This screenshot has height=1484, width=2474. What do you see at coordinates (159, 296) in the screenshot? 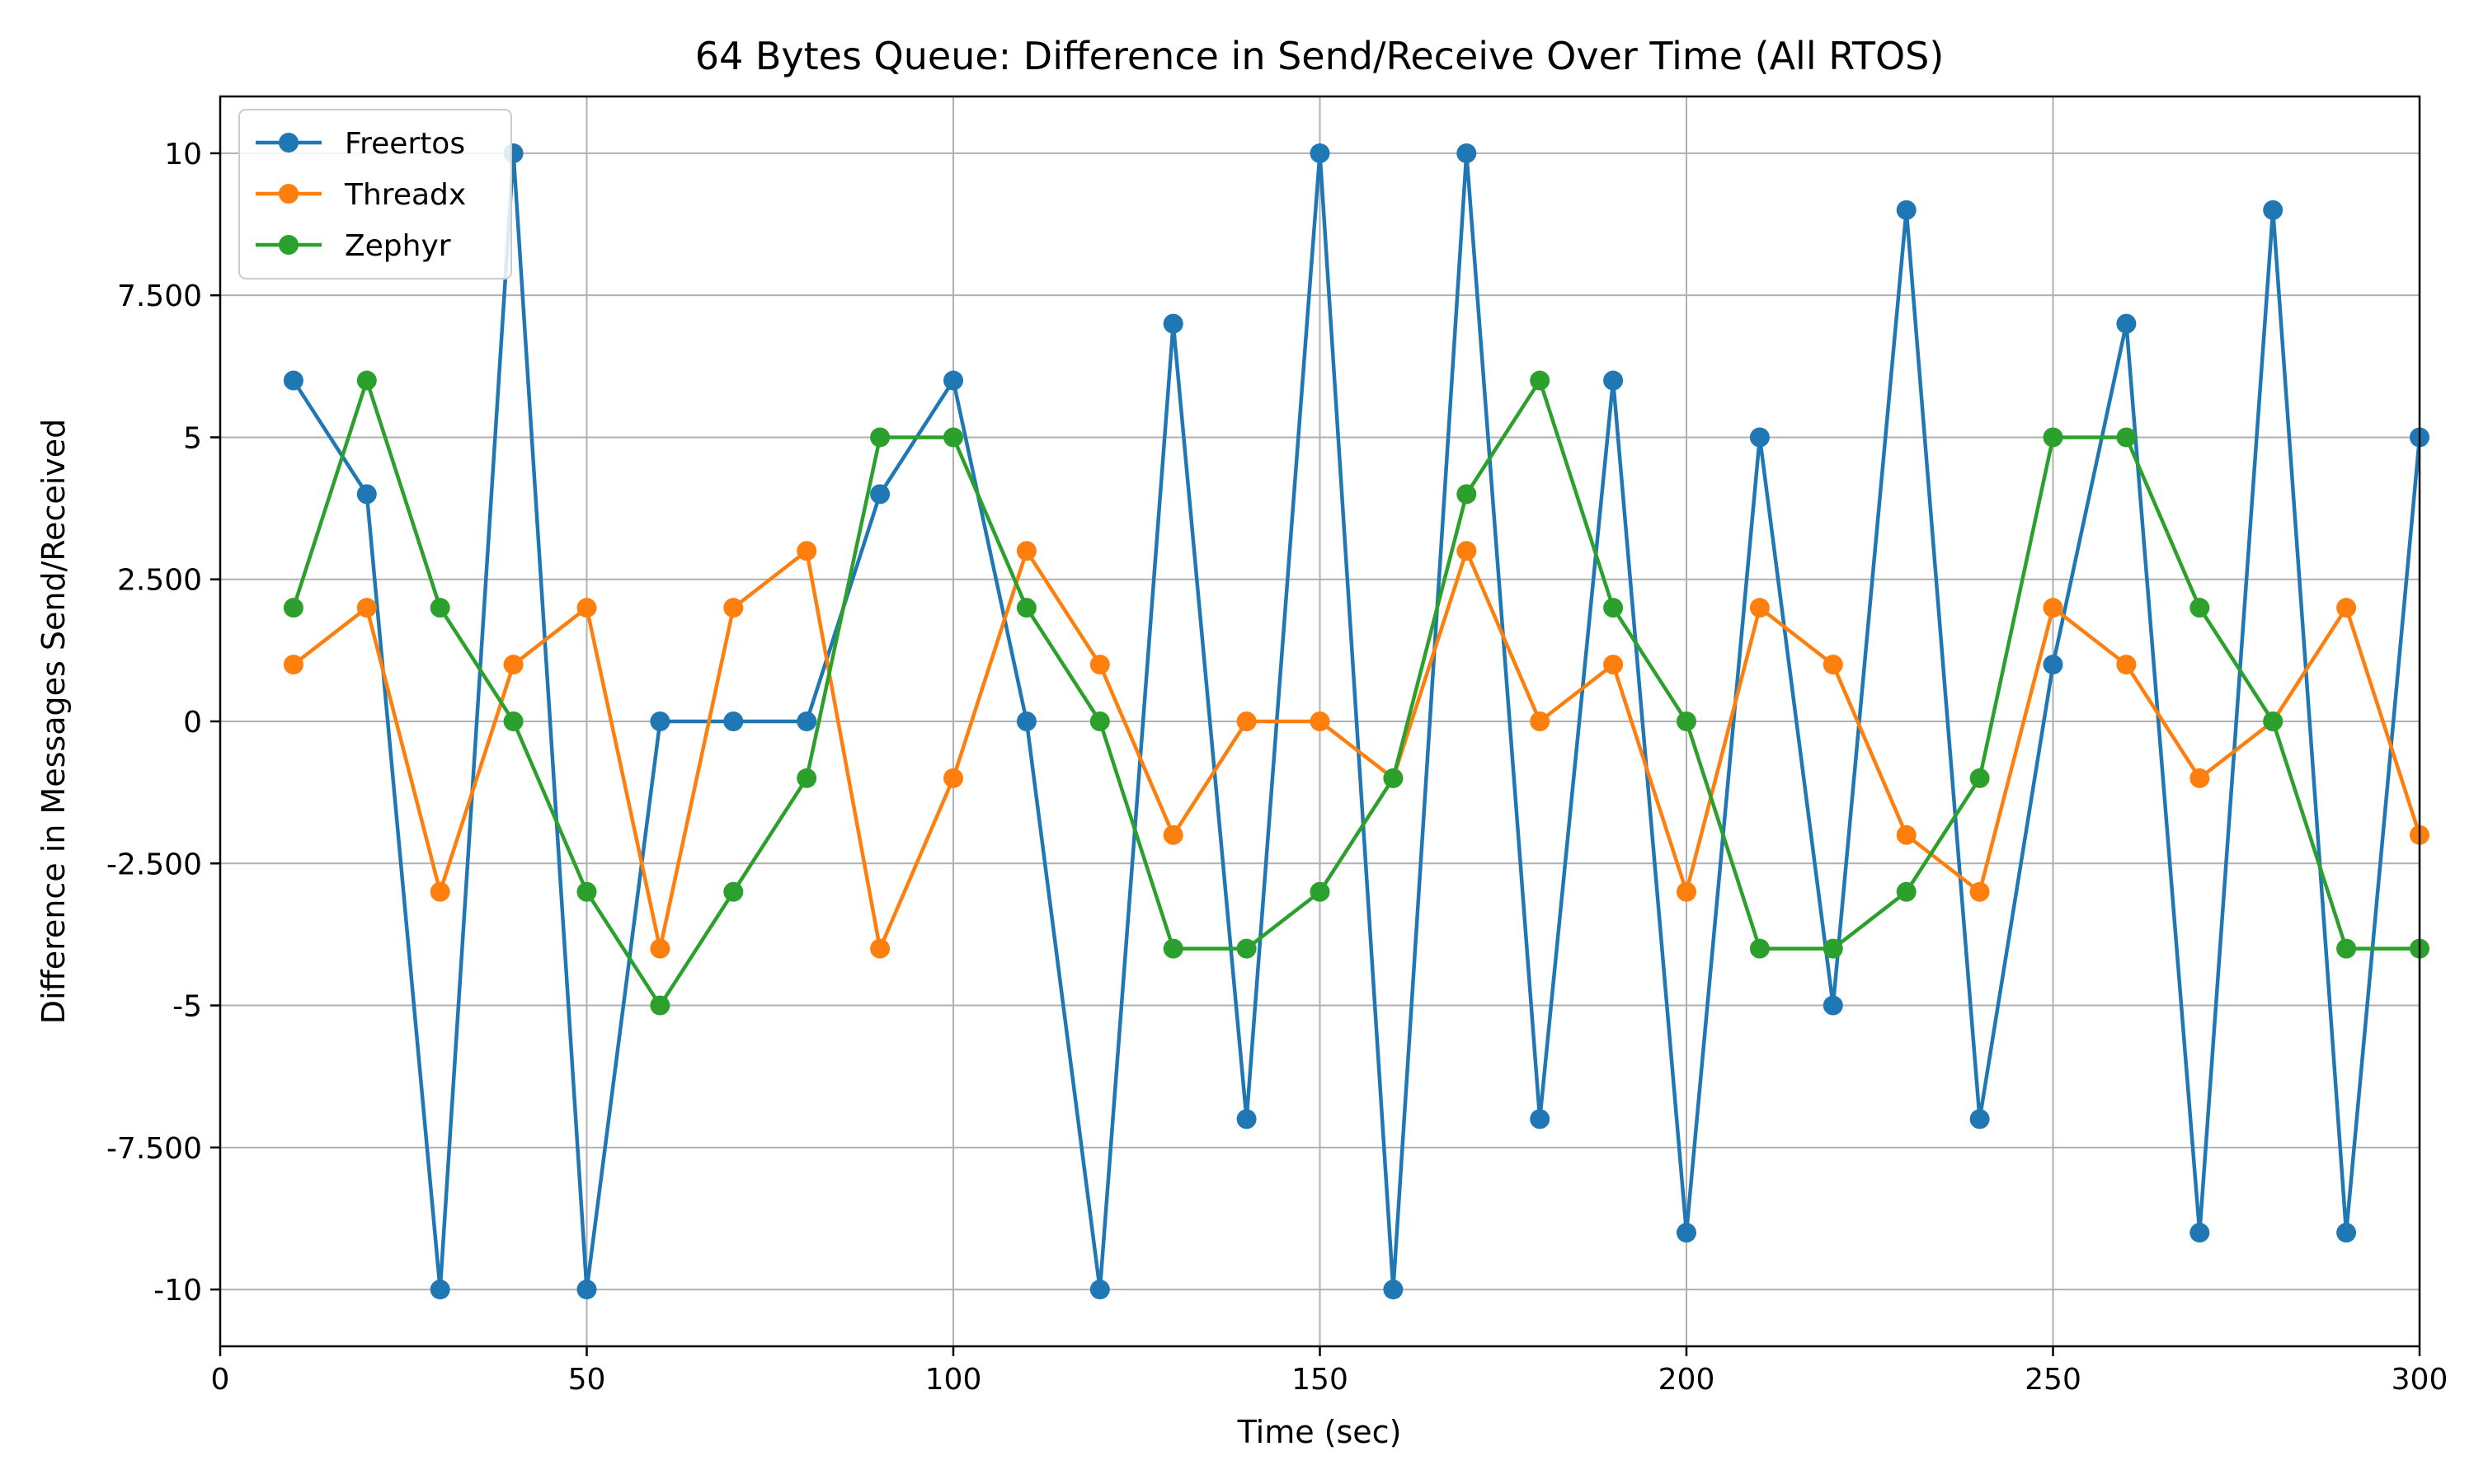
I see `y-tick-label: 7.500` at bounding box center [159, 296].